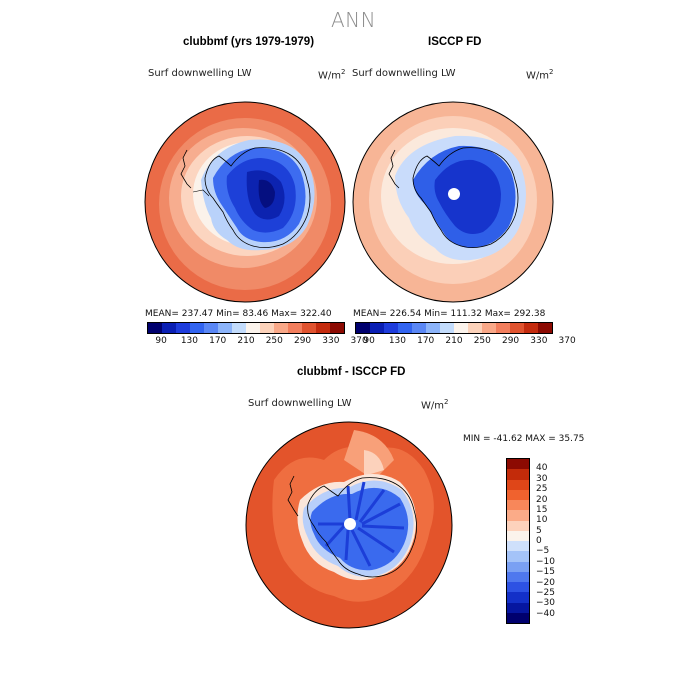 This screenshot has width=700, height=700. What do you see at coordinates (300, 403) in the screenshot?
I see `diff-variable-label: Surf downwelling LW` at bounding box center [300, 403].